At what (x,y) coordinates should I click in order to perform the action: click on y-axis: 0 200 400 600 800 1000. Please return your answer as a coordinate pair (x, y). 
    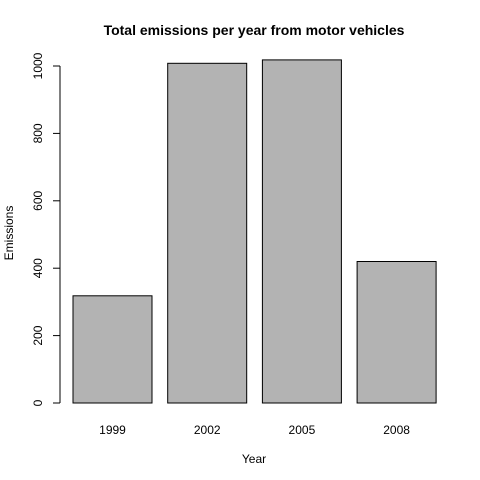
    Looking at the image, I should click on (46, 229).